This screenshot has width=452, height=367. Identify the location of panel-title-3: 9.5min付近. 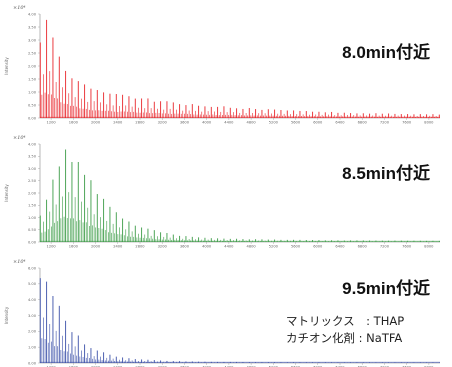
(386, 288).